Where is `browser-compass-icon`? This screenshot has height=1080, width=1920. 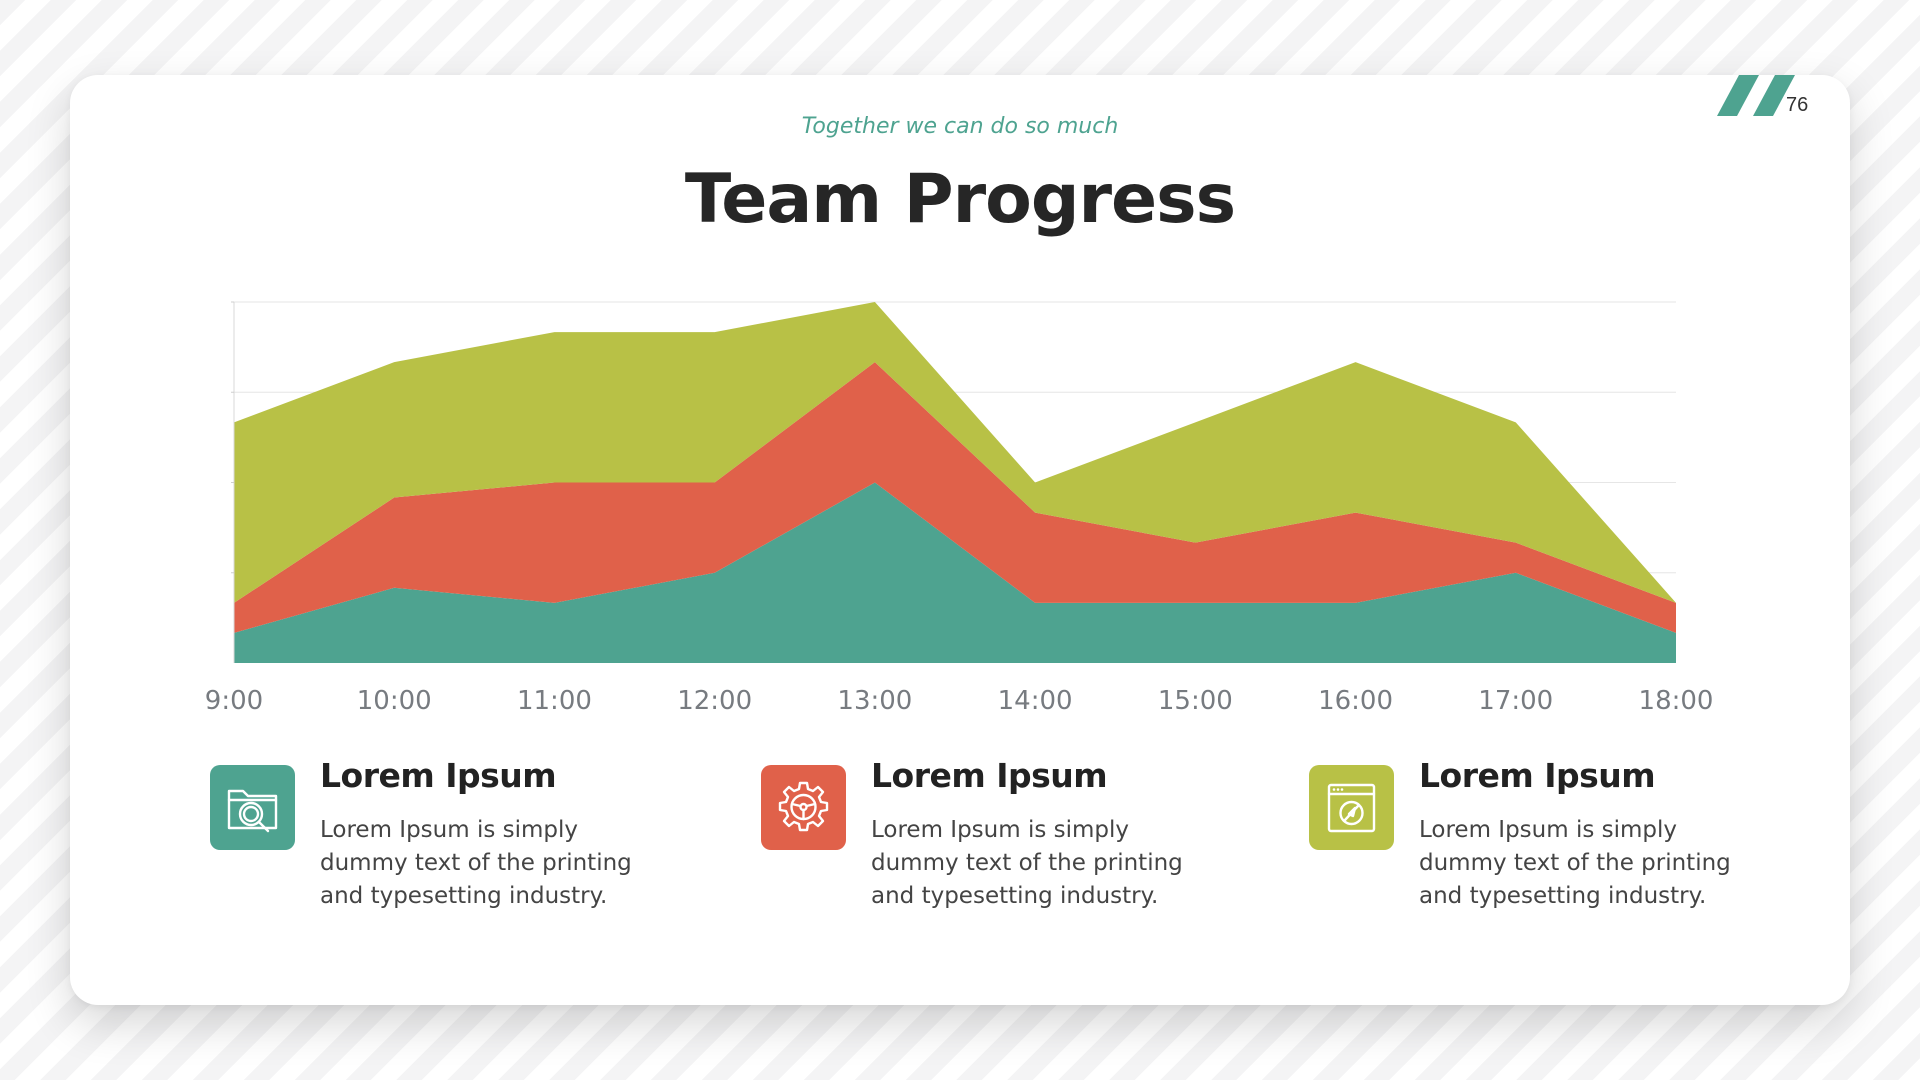
browser-compass-icon is located at coordinates (1351, 808).